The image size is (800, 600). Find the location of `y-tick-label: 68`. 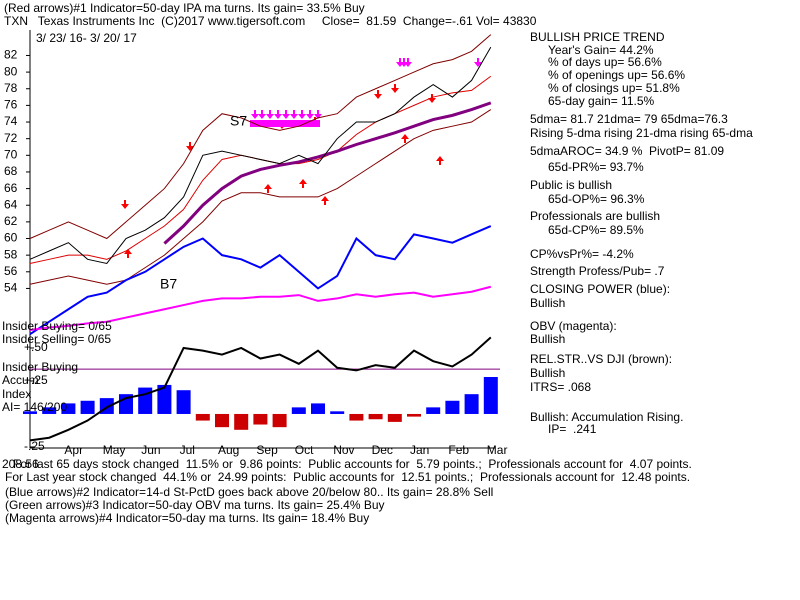

y-tick-label: 68 is located at coordinates (11, 171).